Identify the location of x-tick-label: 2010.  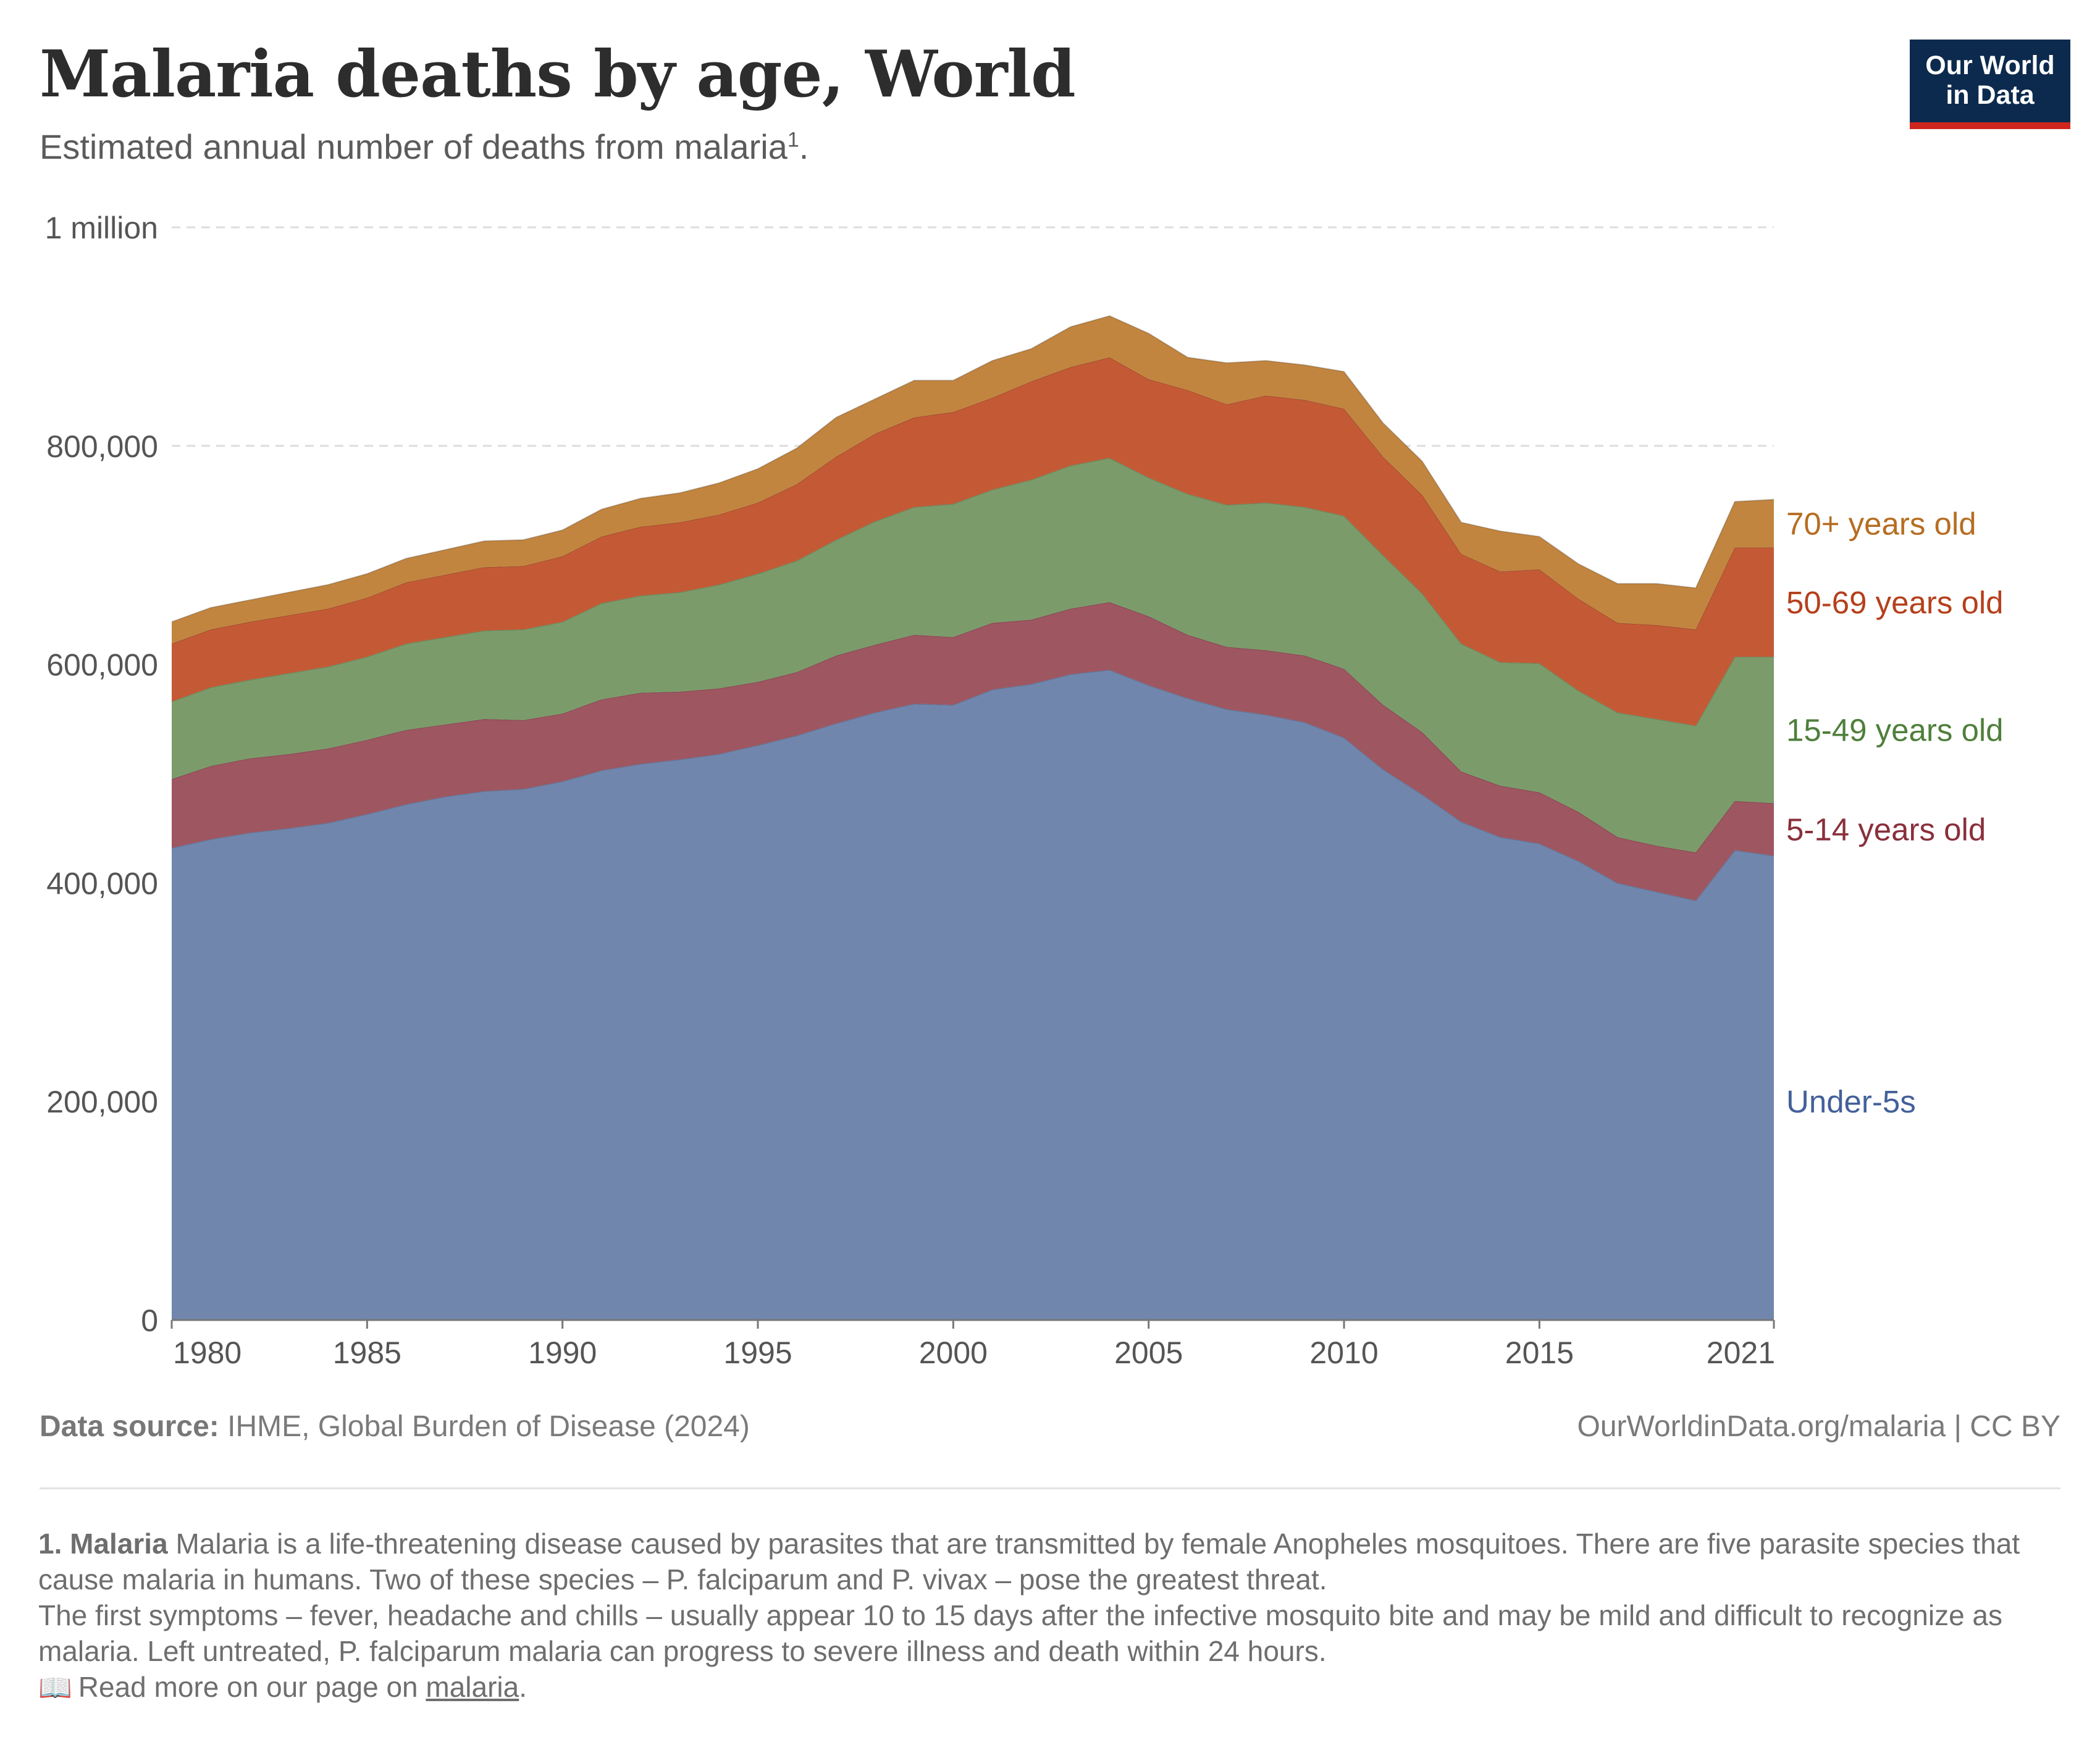
(1343, 1352).